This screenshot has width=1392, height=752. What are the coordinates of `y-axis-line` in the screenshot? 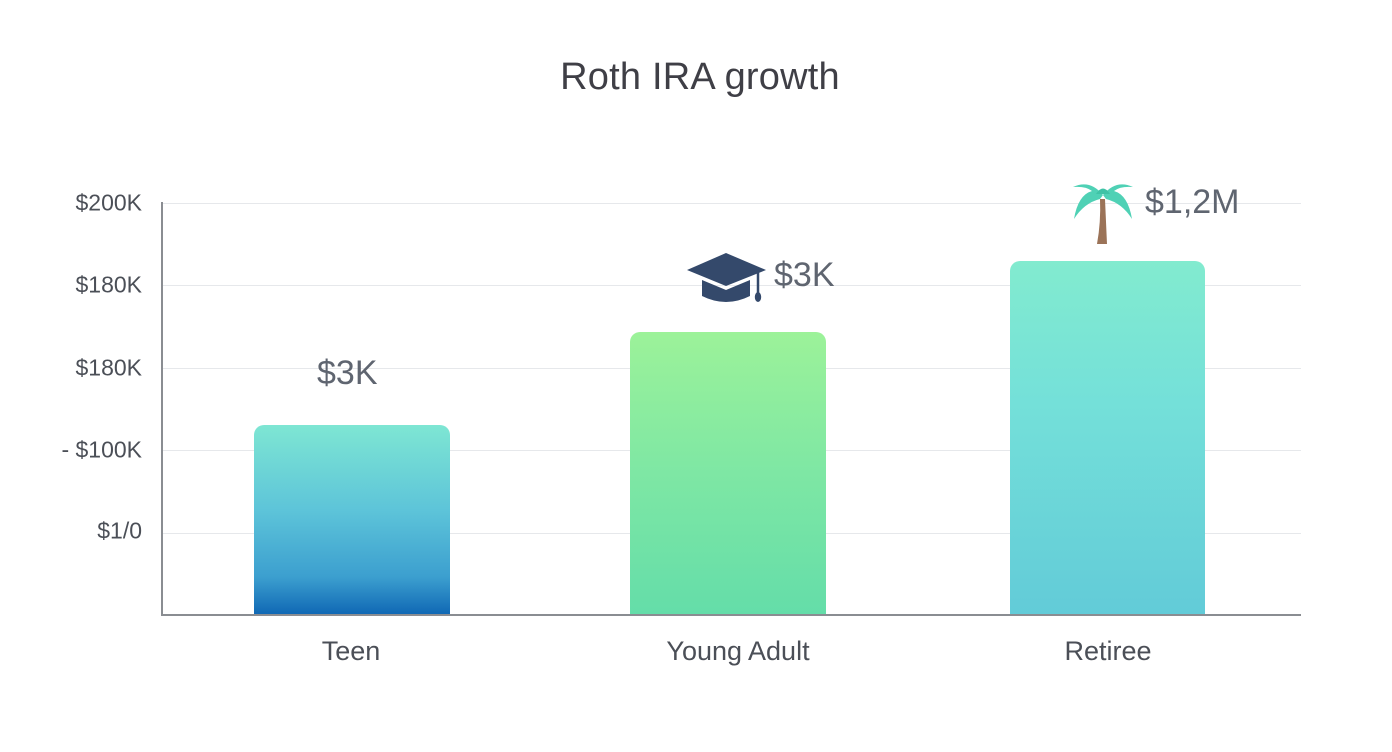 It's located at (162, 409).